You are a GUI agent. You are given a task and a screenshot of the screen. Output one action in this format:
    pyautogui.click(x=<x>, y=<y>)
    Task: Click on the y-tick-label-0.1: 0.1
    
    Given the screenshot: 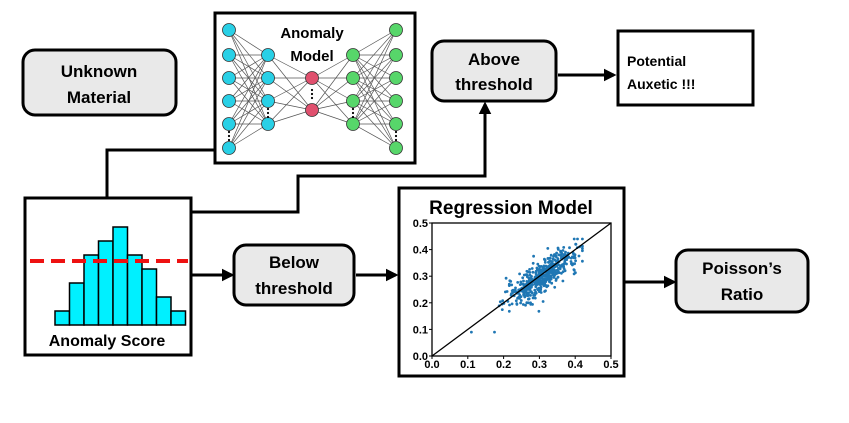 What is the action you would take?
    pyautogui.click(x=420, y=330)
    